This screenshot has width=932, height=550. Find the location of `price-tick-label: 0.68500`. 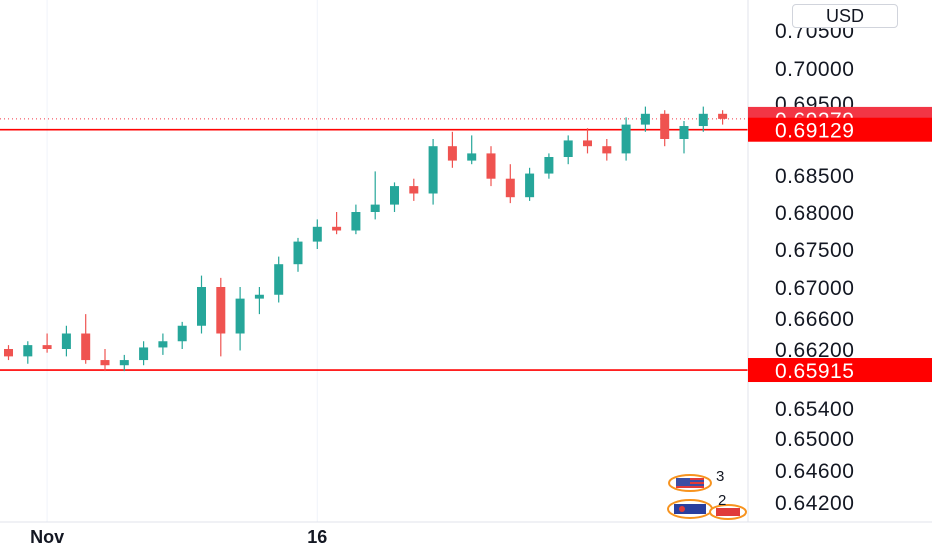

price-tick-label: 0.68500 is located at coordinates (814, 176).